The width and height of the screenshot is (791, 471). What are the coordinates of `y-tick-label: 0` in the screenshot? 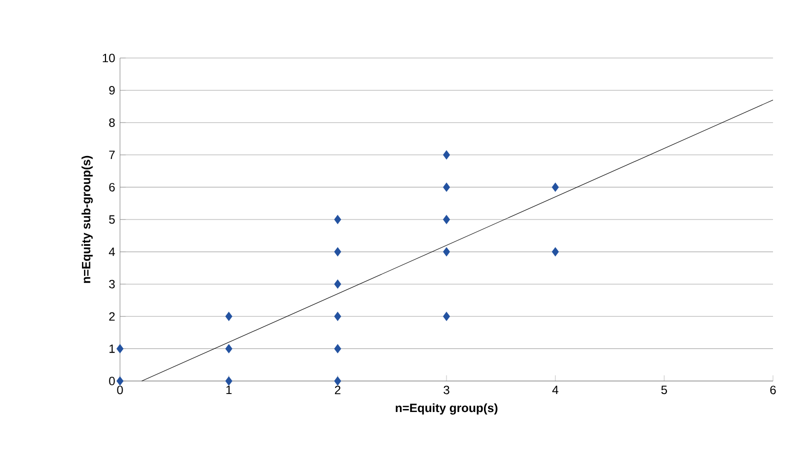 It's located at (112, 381).